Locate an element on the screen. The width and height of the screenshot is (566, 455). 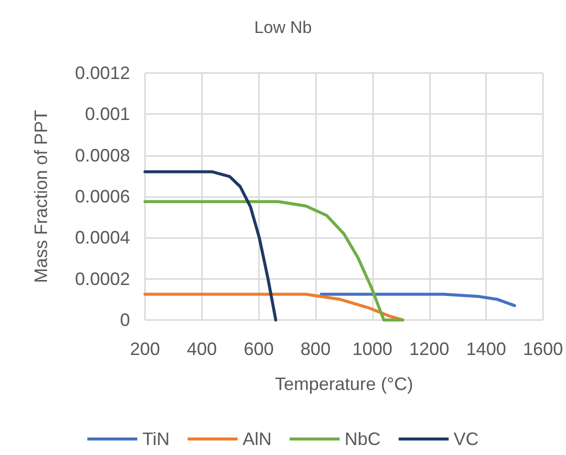
legend-label: NbC is located at coordinates (362, 439).